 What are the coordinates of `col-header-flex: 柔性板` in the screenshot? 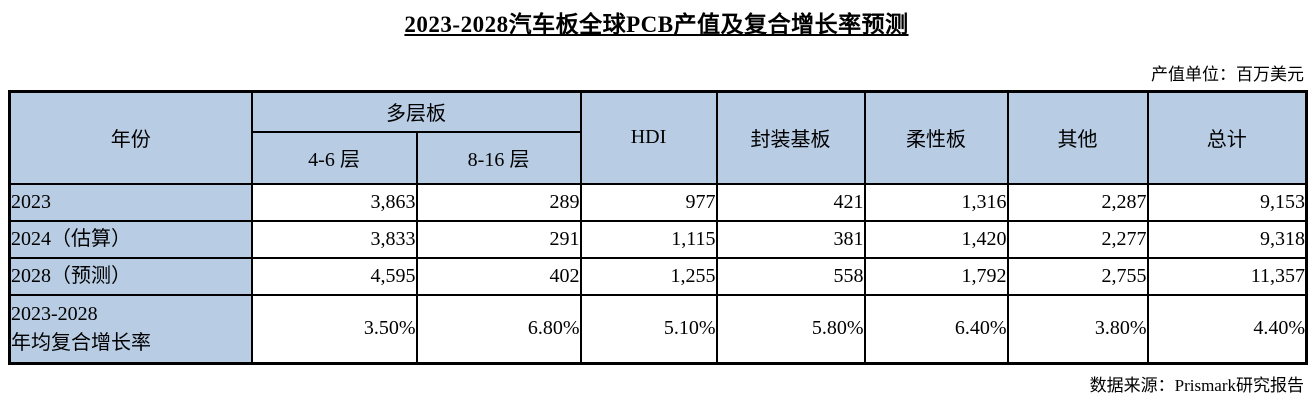 It's located at (936, 137).